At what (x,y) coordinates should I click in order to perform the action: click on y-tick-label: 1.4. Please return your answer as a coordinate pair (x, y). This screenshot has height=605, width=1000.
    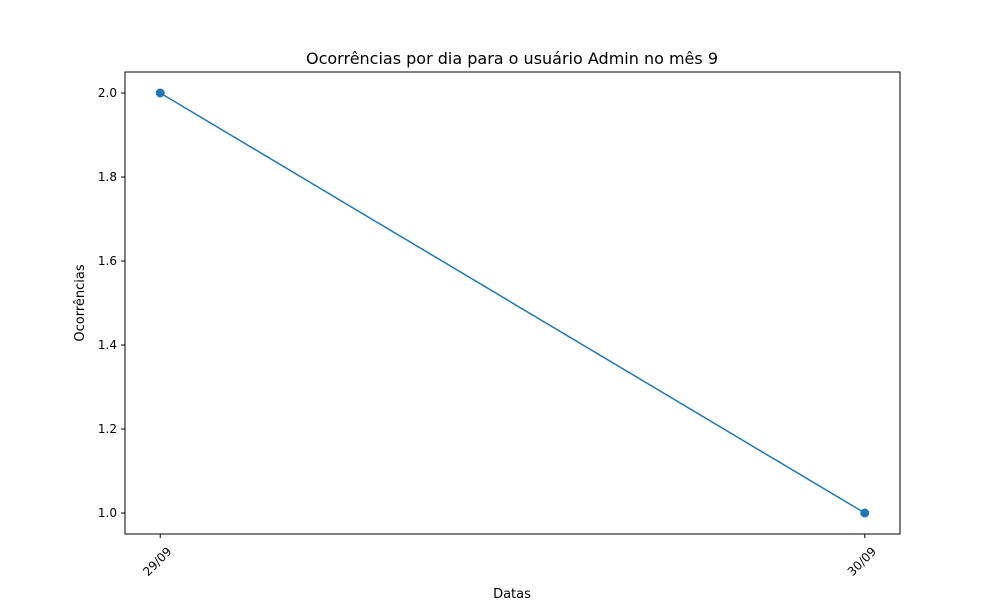
    Looking at the image, I should click on (107, 345).